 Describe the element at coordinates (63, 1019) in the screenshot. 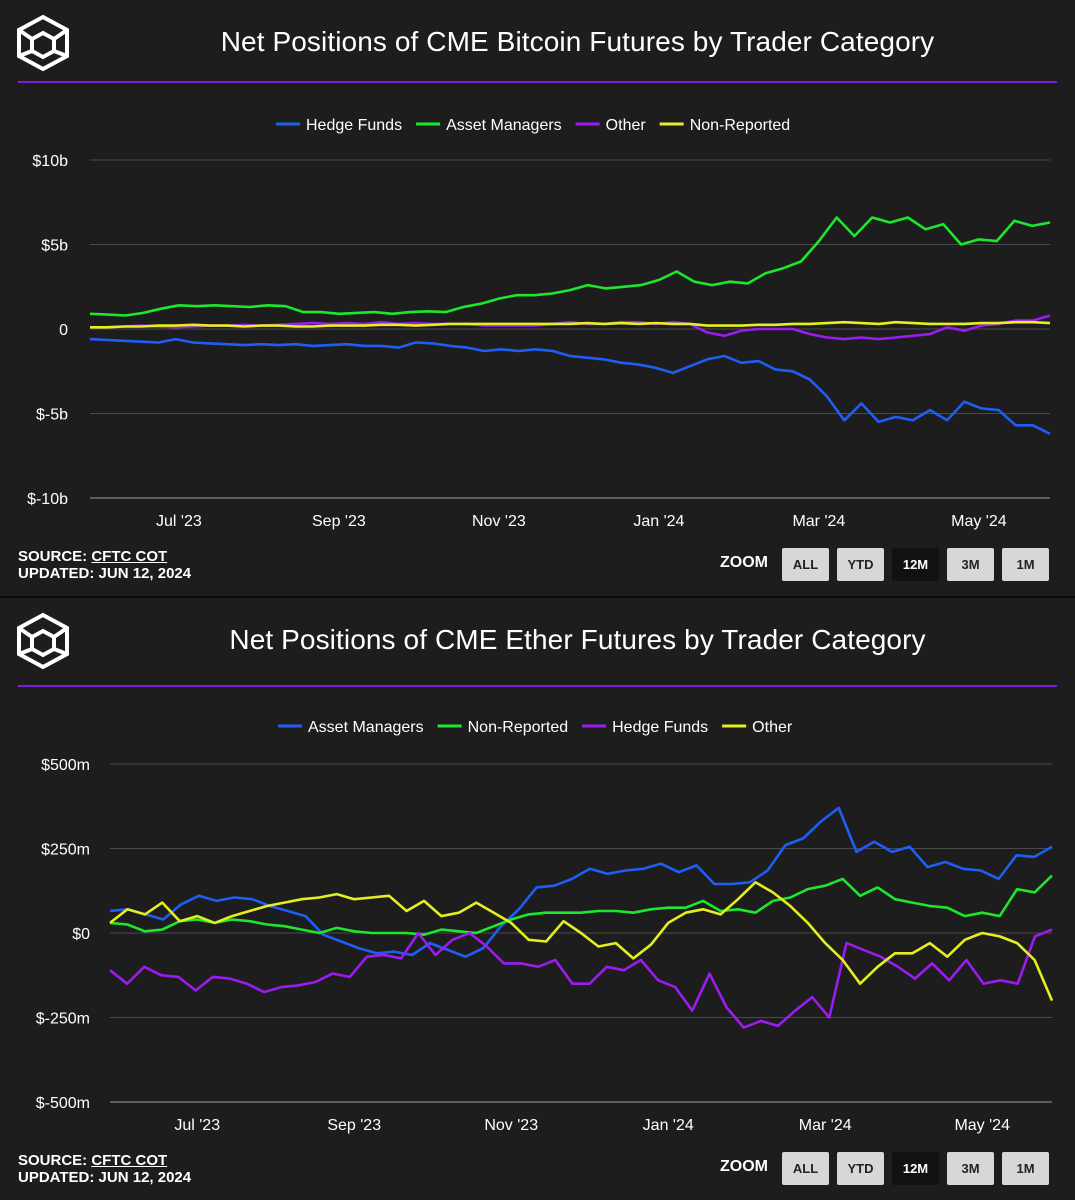

I see `y-tick-label: $-250m` at that location.